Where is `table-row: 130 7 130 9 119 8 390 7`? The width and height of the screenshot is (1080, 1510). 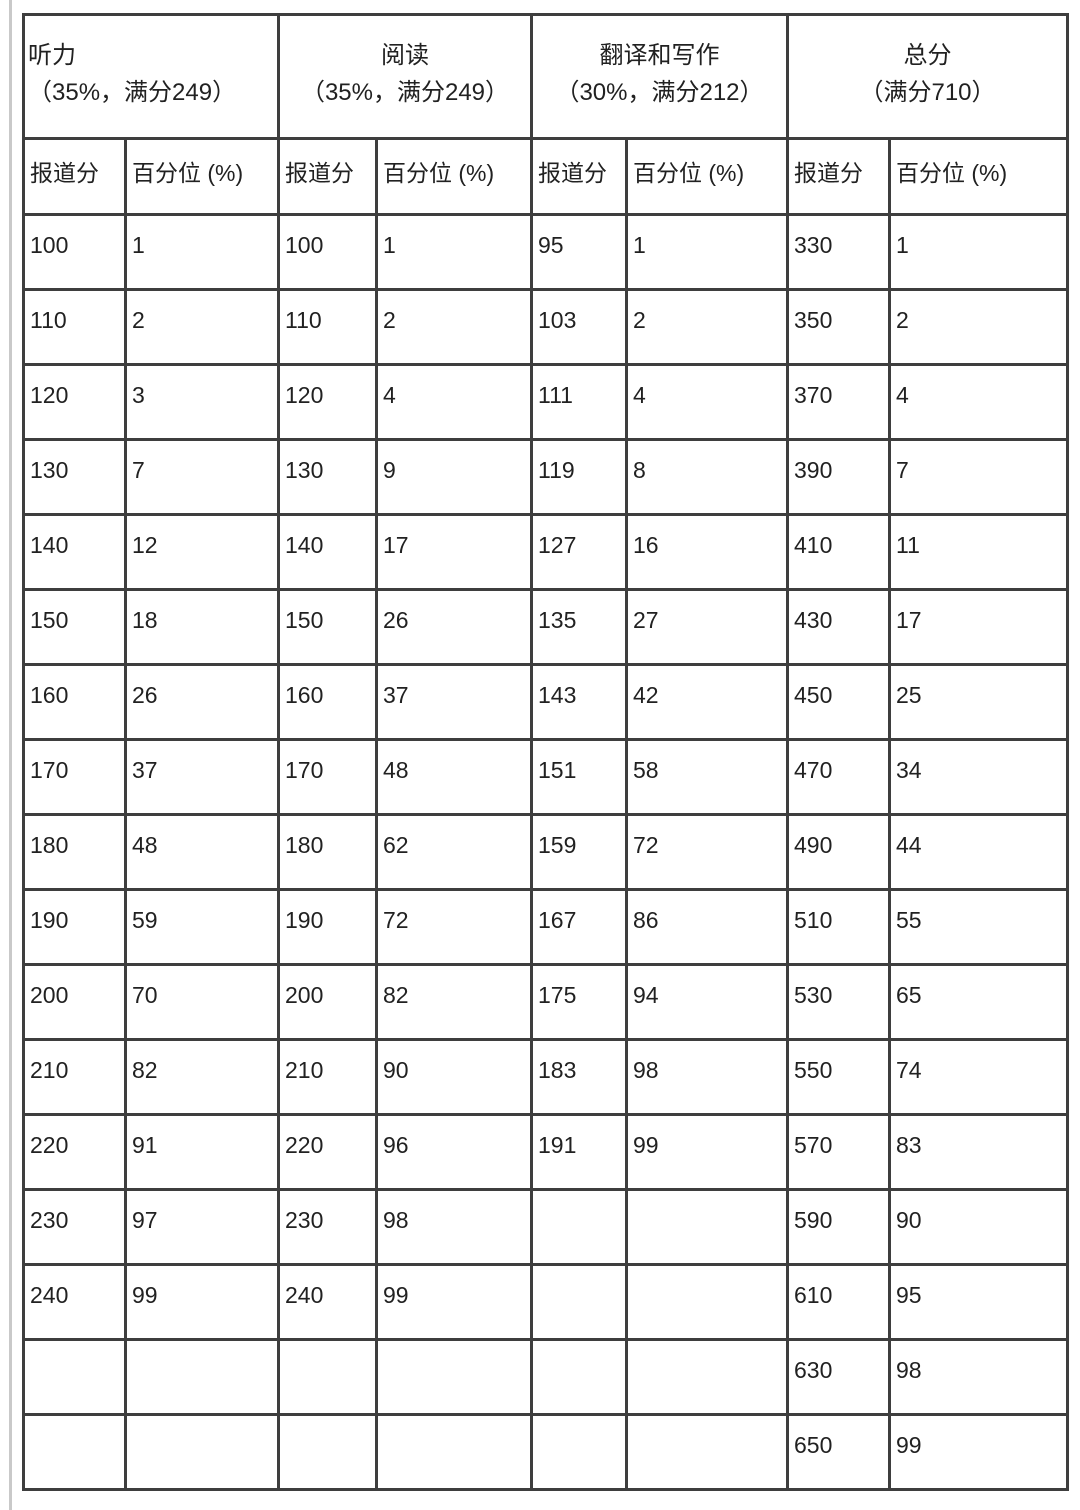 table-row: 130 7 130 9 119 8 390 7 is located at coordinates (545, 477).